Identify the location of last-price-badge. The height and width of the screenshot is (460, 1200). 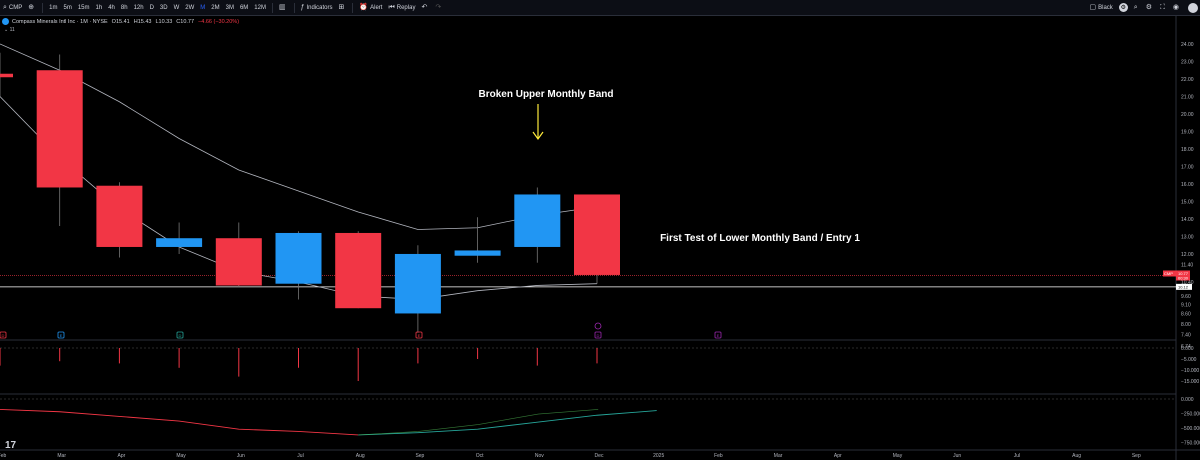
(1170, 273).